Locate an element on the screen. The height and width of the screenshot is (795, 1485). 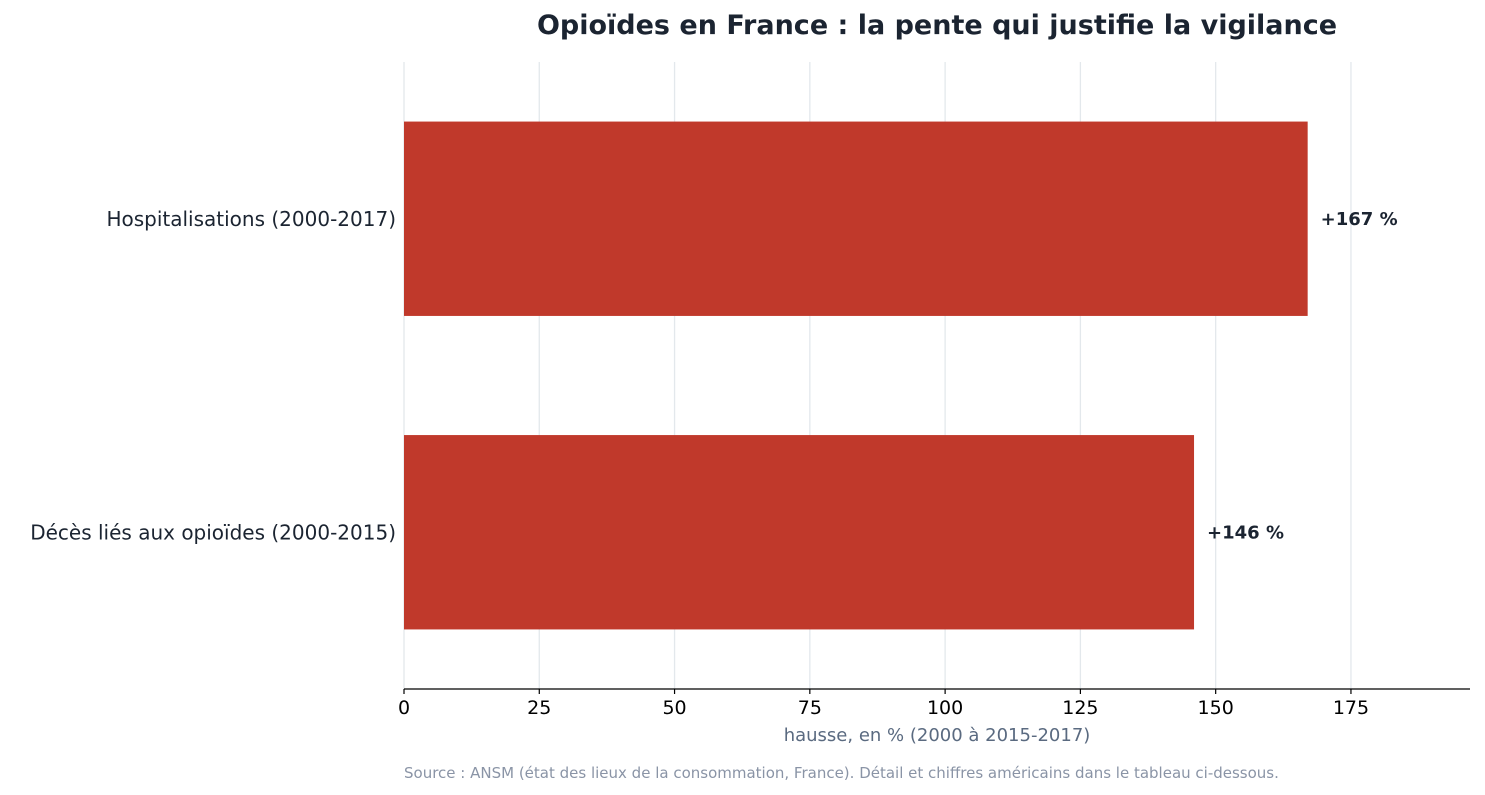
x-tick-label: 75 is located at coordinates (810, 708).